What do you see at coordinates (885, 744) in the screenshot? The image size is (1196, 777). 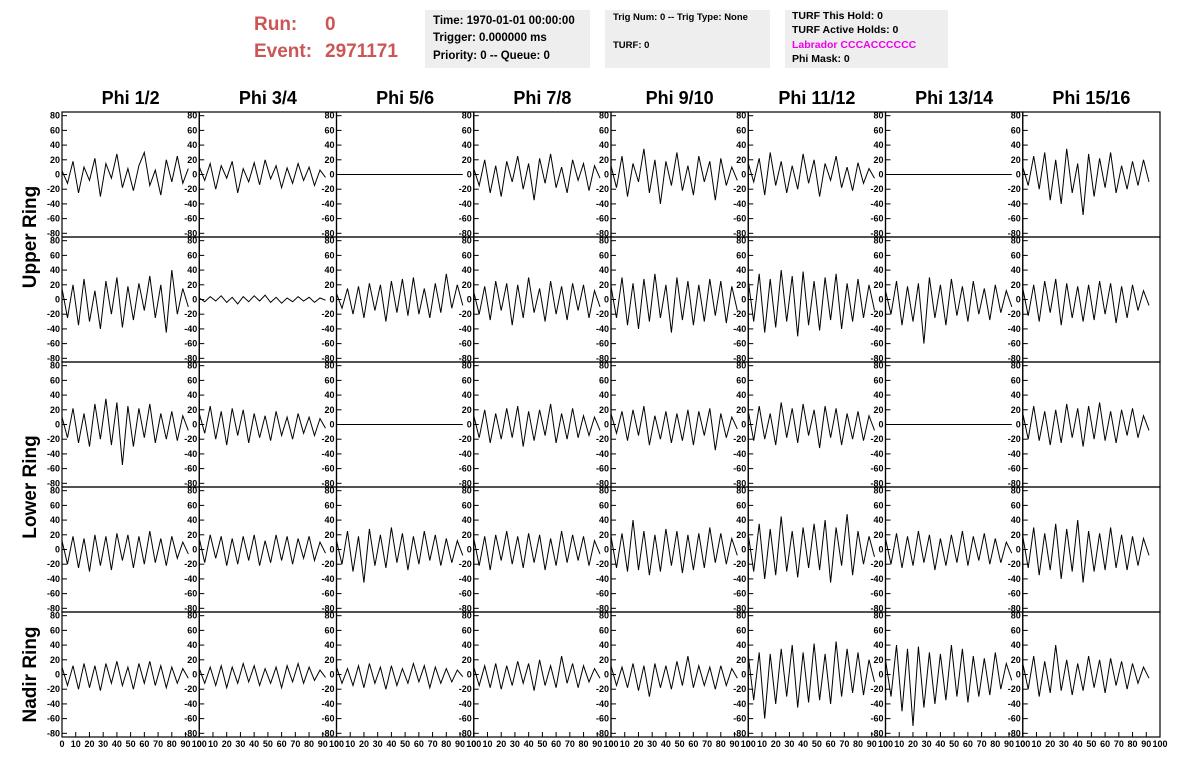 I see `x-tick-label: 100` at bounding box center [885, 744].